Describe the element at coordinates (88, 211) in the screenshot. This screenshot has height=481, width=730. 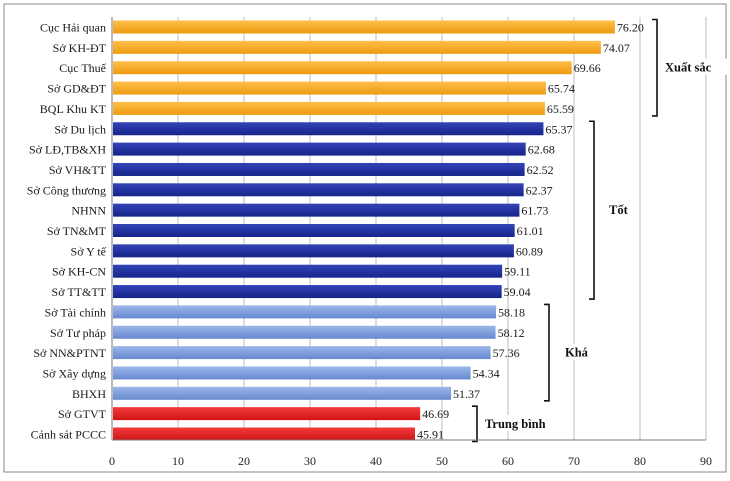
I see `category-label: NHNN` at that location.